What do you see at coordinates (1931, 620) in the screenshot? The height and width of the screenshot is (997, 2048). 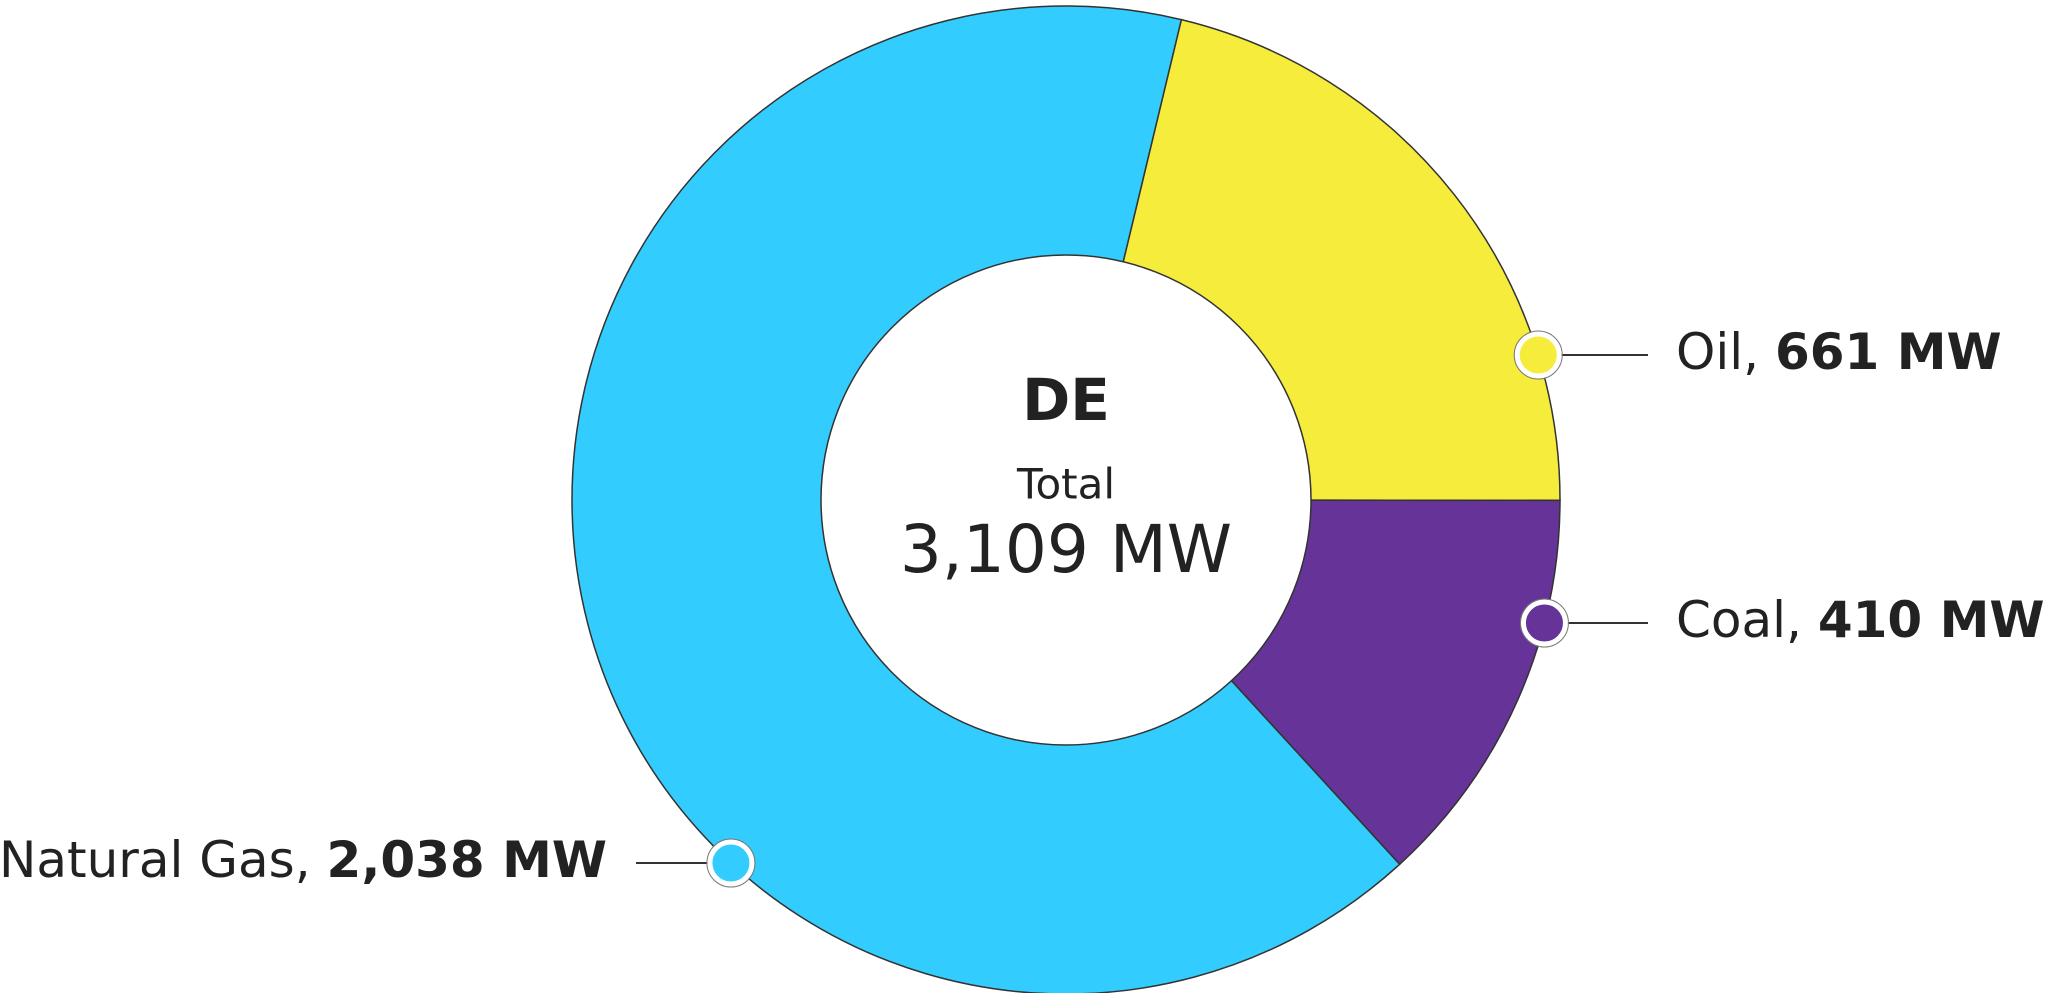 I see `value-label: 410 MW` at bounding box center [1931, 620].